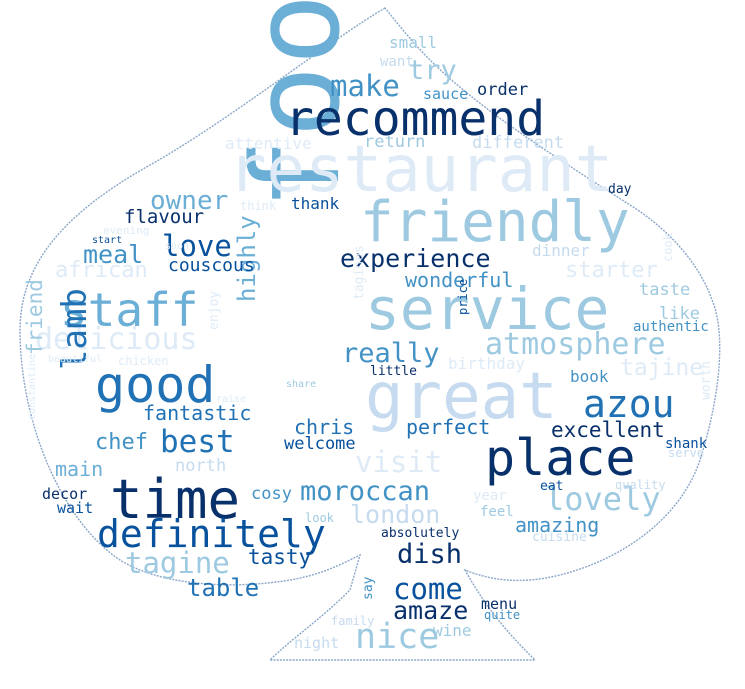 The image size is (745, 689). I want to click on cloud-word: beautiful, so click(75, 359).